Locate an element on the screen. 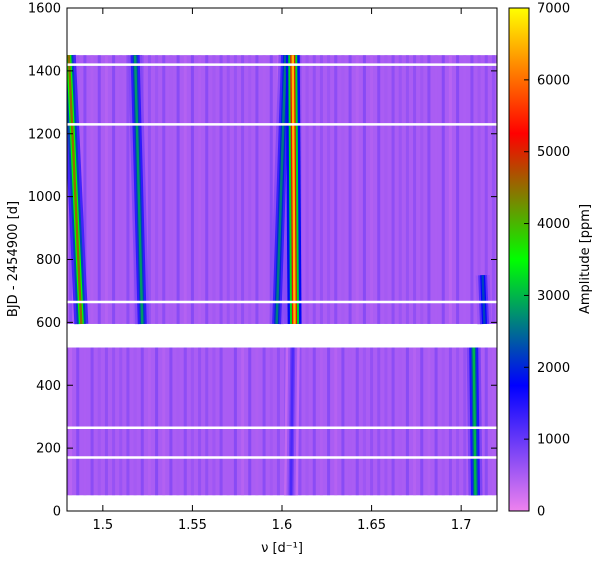  y-axis-label: BJD - 2454900 [d] is located at coordinates (13, 259).